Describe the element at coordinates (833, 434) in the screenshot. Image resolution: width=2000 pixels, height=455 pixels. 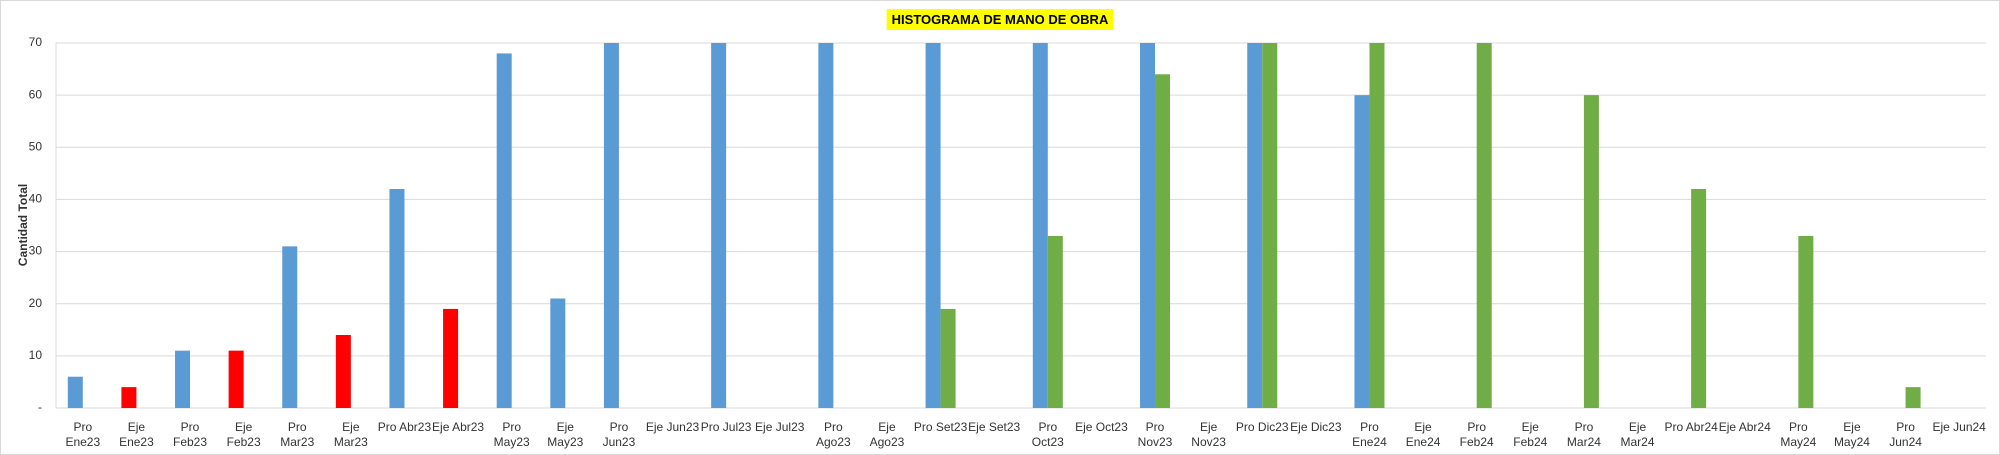
I see `x-tick-label: Pro Ago23` at that location.